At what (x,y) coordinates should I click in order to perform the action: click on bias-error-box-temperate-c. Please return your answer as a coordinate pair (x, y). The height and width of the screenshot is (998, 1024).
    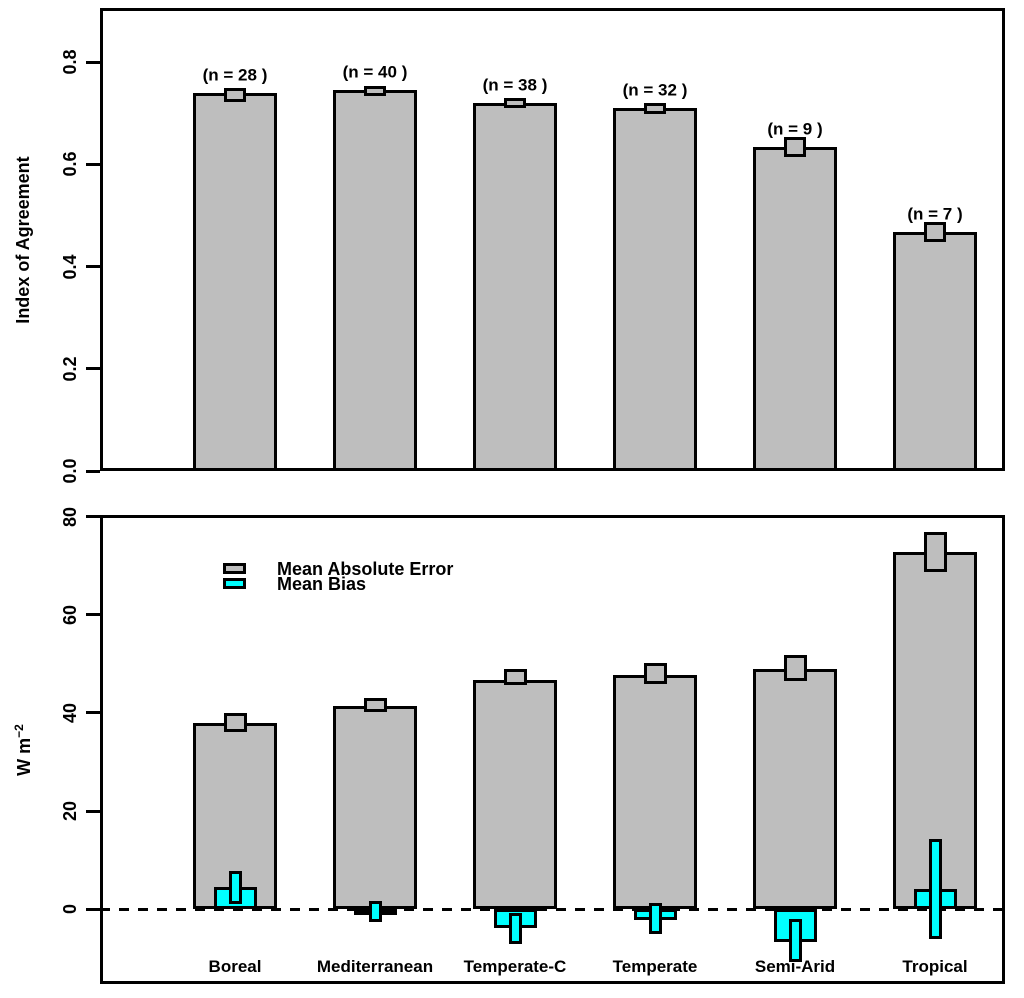
    Looking at the image, I should click on (515, 928).